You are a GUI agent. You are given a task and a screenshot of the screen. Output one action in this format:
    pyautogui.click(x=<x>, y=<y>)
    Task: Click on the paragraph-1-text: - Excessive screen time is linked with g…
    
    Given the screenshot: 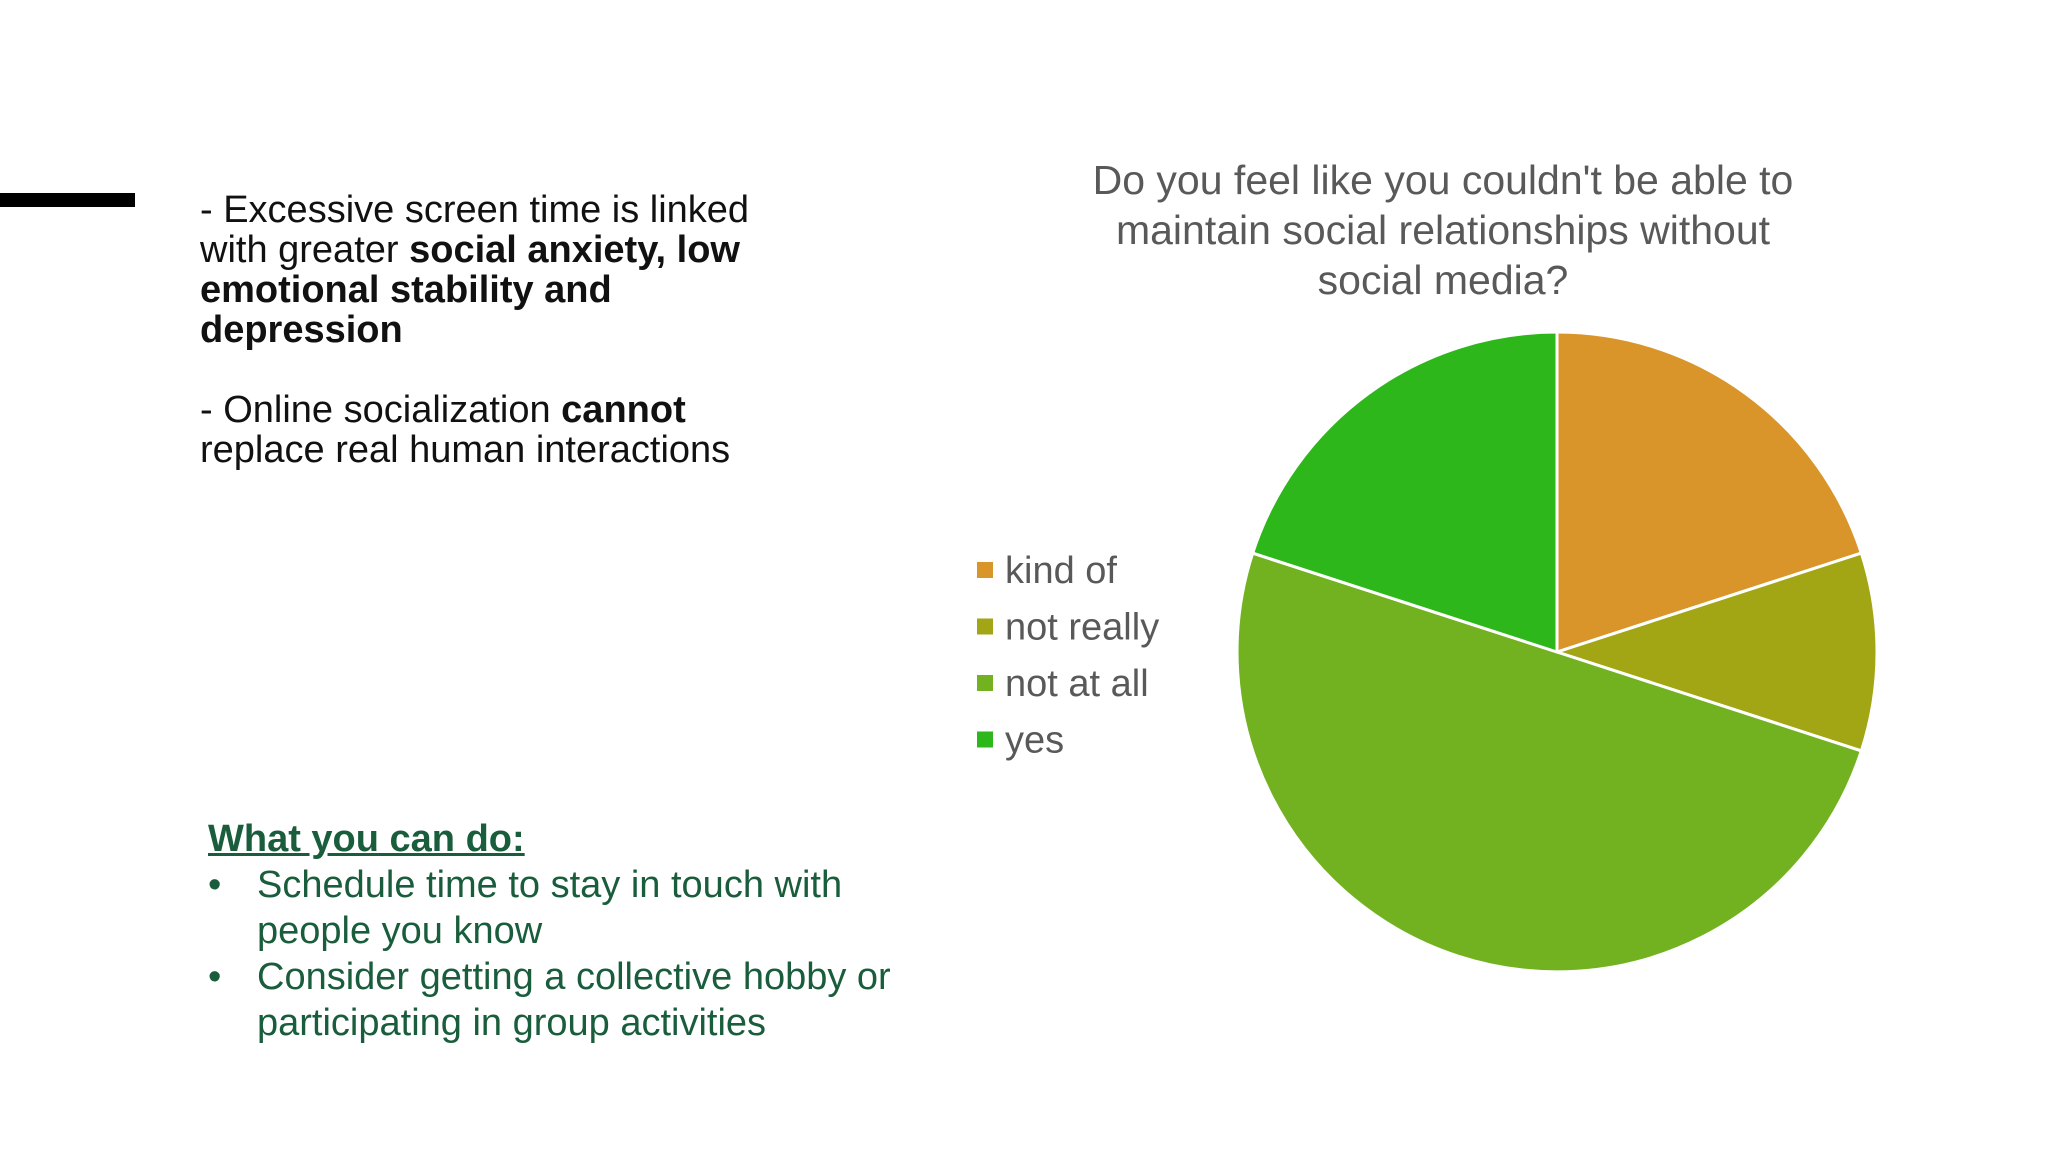 What is the action you would take?
    pyautogui.click(x=475, y=230)
    